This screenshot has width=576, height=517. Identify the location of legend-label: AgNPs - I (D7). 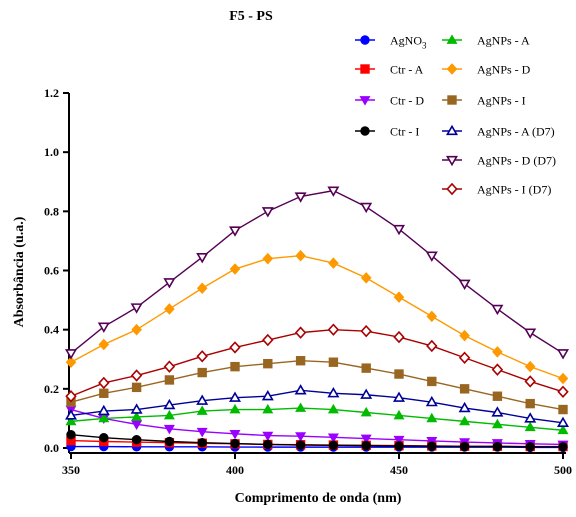
(514, 190).